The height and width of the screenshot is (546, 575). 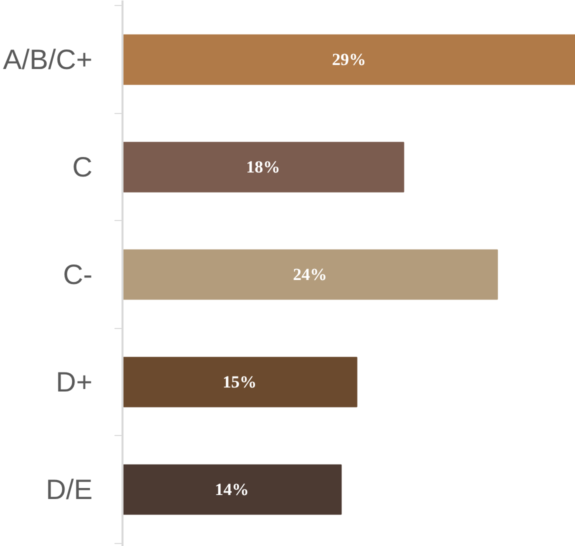 I want to click on data-label: 15%, so click(x=239, y=382).